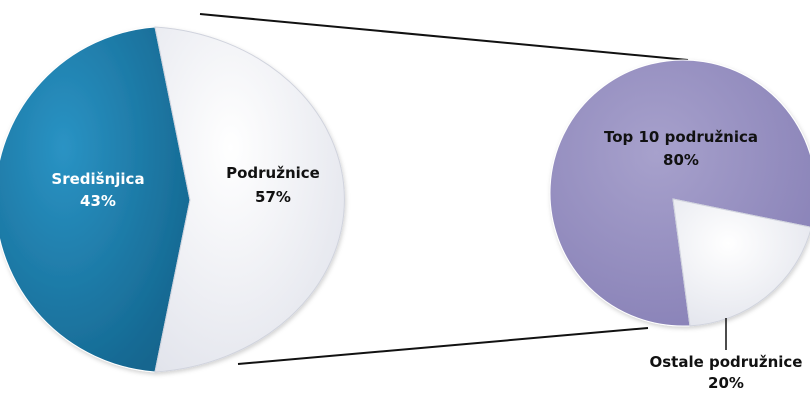  Describe the element at coordinates (97, 179) in the screenshot. I see `label-sredisnjica: Središnjica` at that location.